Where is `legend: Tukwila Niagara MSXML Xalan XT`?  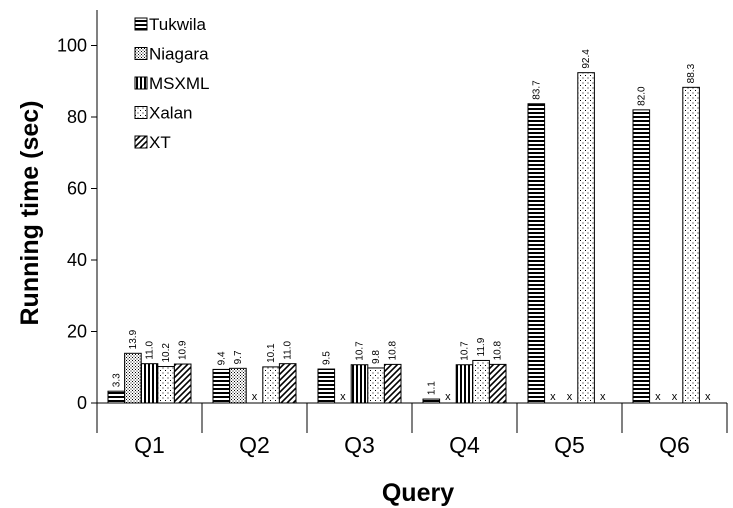 legend: Tukwila Niagara MSXML Xalan XT is located at coordinates (171, 83).